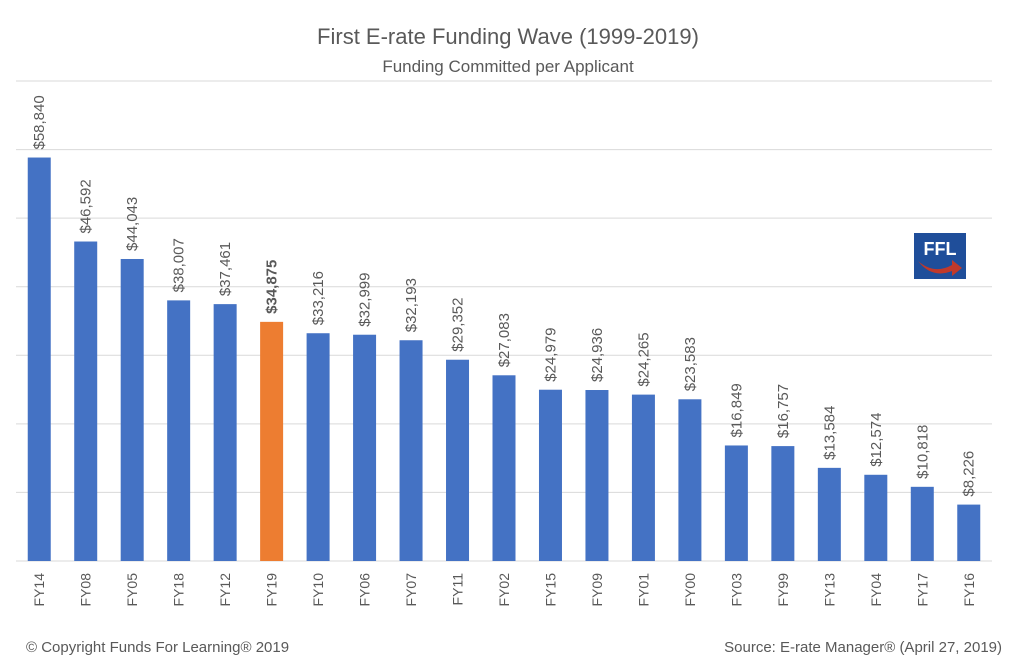  I want to click on bar-fy16, so click(969, 532).